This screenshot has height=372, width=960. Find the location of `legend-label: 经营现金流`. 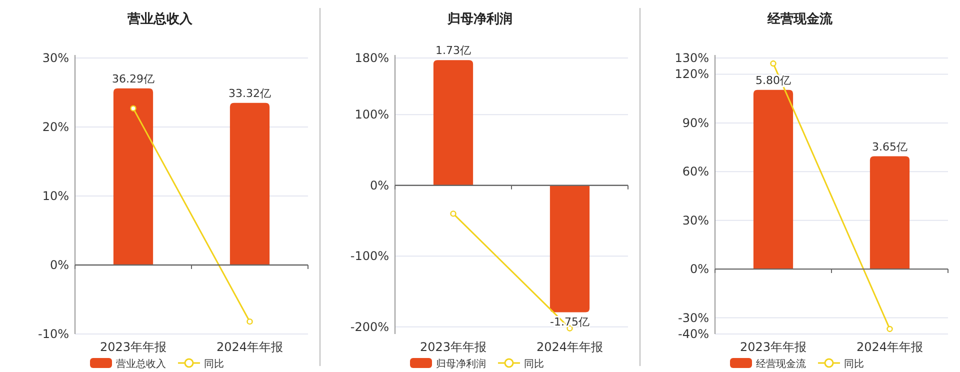

legend-label: 经营现金流 is located at coordinates (781, 364).